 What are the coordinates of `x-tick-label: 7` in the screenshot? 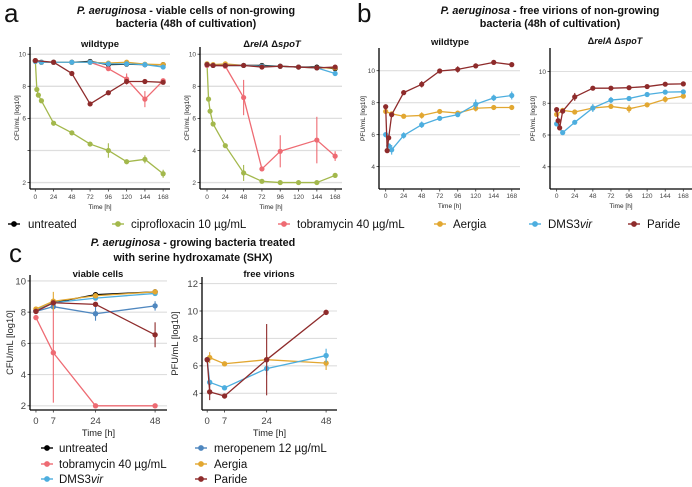 It's located at (53, 421).